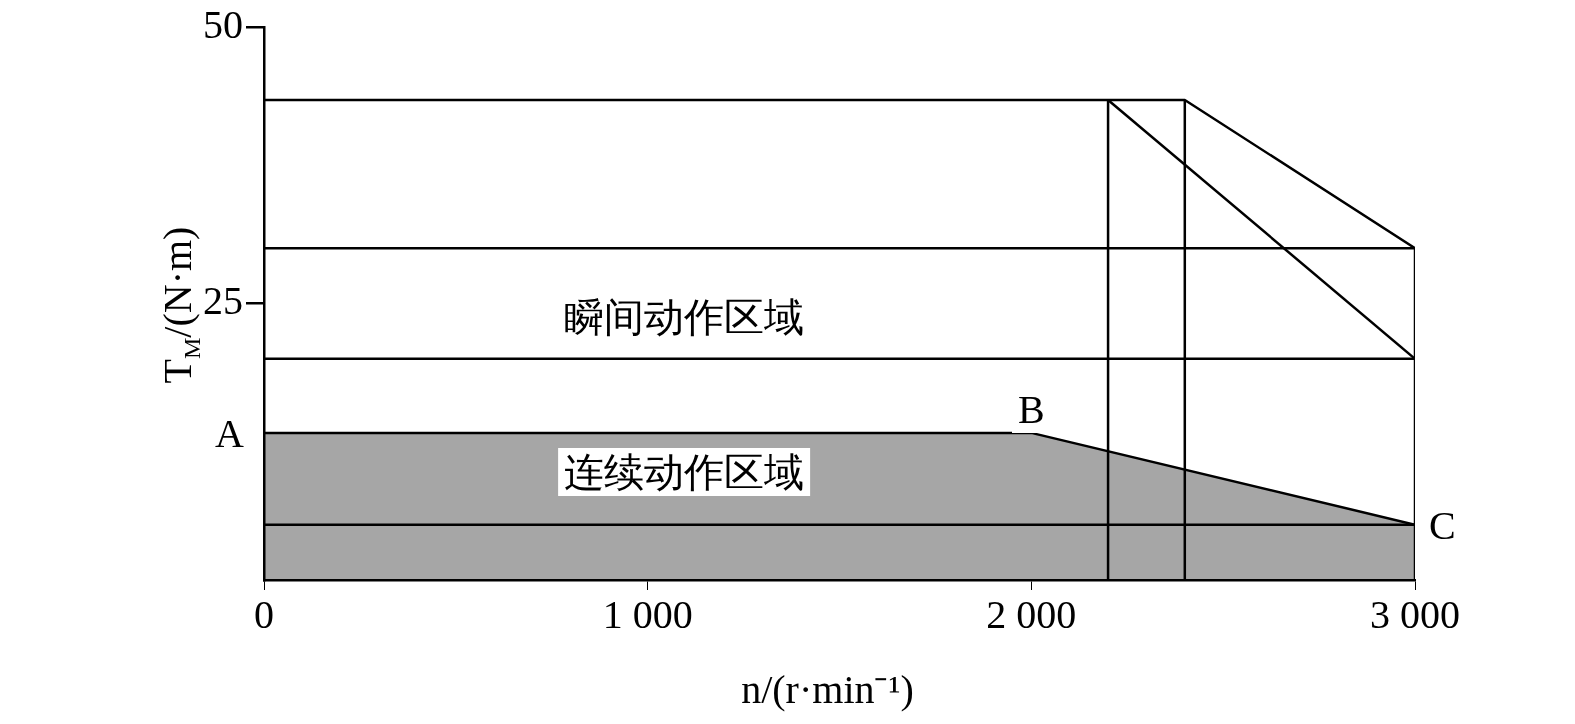 Image resolution: width=1575 pixels, height=724 pixels. What do you see at coordinates (1031, 409) in the screenshot?
I see `annotation: B` at bounding box center [1031, 409].